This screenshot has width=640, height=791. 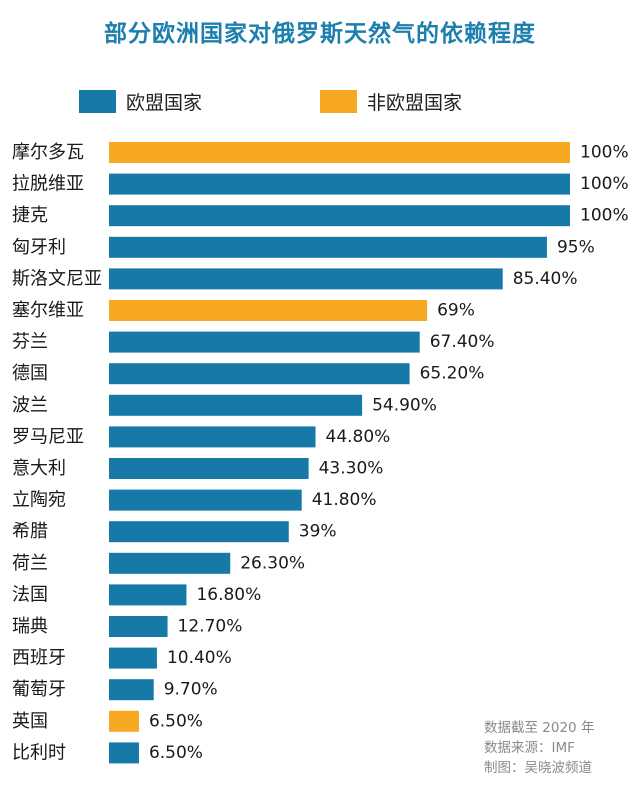 What do you see at coordinates (30, 721) in the screenshot?
I see `category-label: 英国` at bounding box center [30, 721].